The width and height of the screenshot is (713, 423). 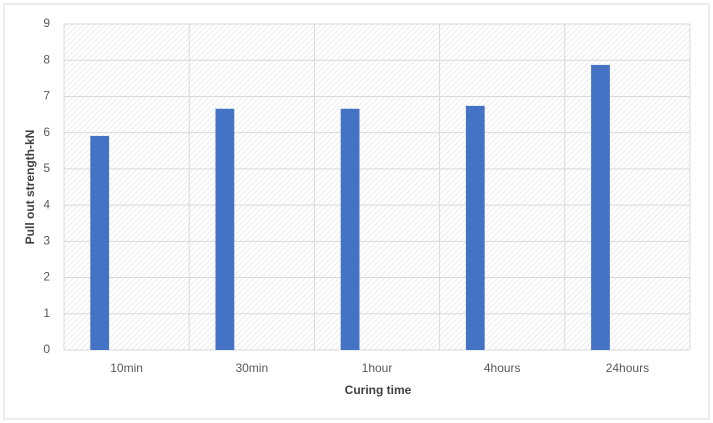 What do you see at coordinates (46, 349) in the screenshot?
I see `y-tick-label: 0` at bounding box center [46, 349].